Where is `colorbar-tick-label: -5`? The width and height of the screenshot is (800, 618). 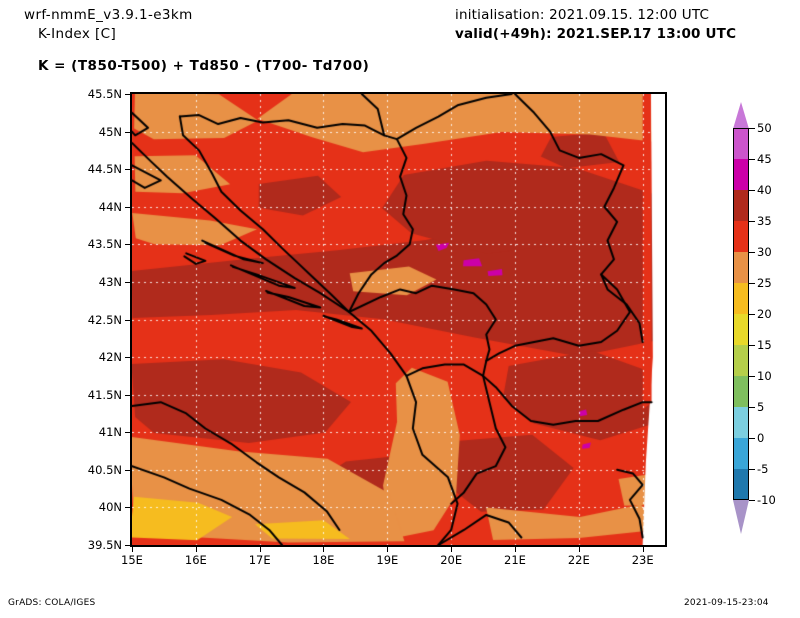 colorbar-tick-label: -5 is located at coordinates (763, 469).